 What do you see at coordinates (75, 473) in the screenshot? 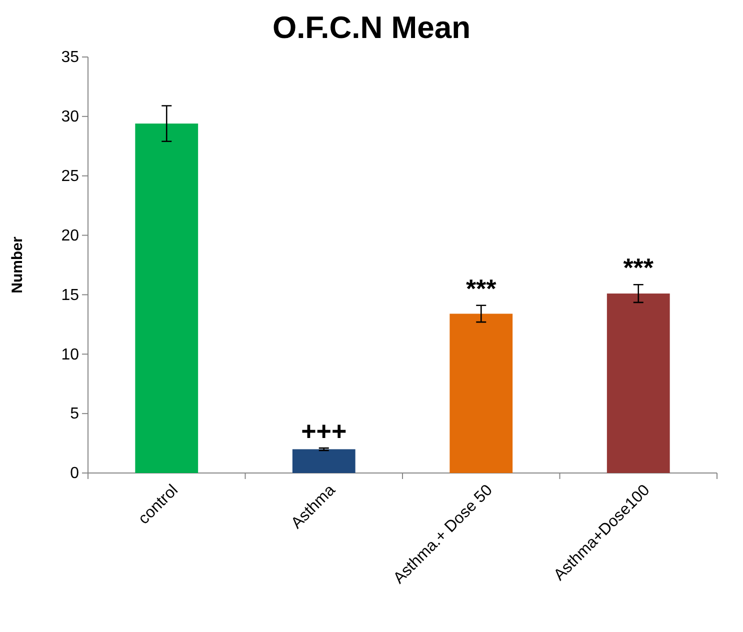
I see `y-tick-label: 0` at bounding box center [75, 473].